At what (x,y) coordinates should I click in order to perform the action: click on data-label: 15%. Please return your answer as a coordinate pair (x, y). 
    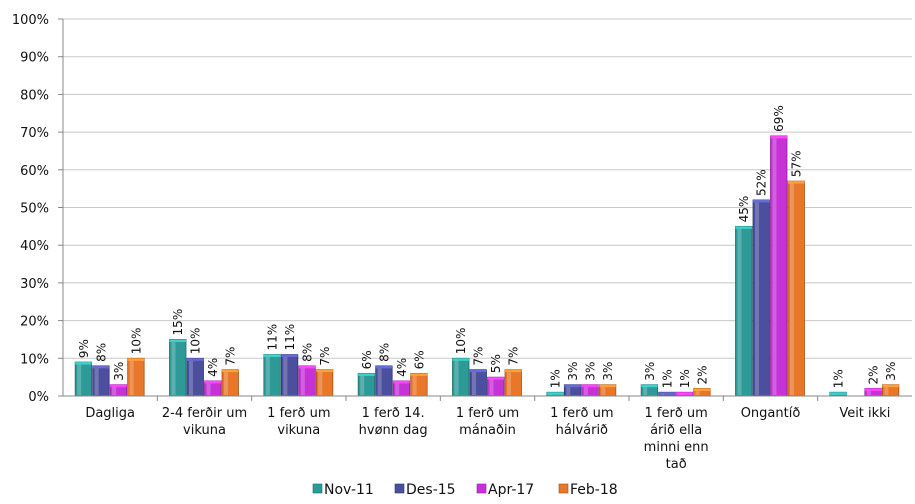
    Looking at the image, I should click on (178, 322).